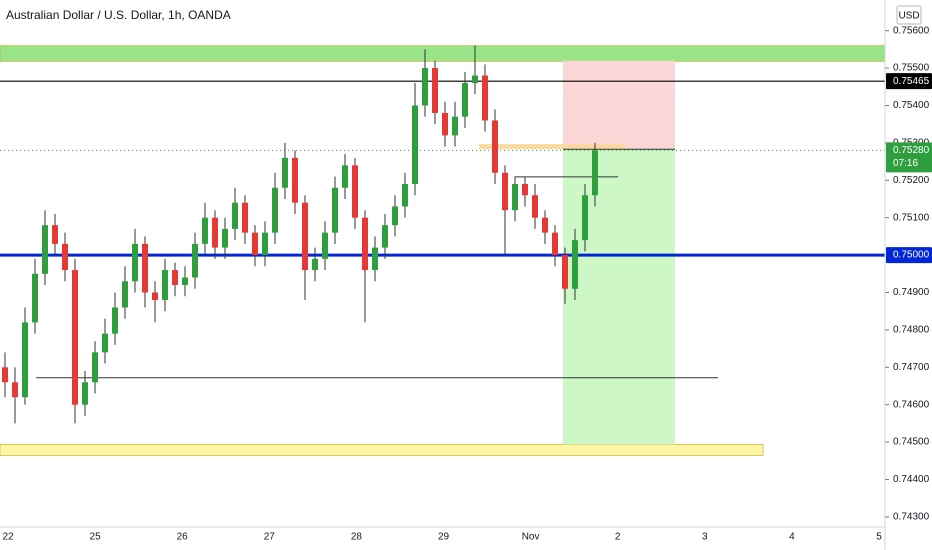  Describe the element at coordinates (911, 180) in the screenshot. I see `y-tick-label: 0.75200` at that location.